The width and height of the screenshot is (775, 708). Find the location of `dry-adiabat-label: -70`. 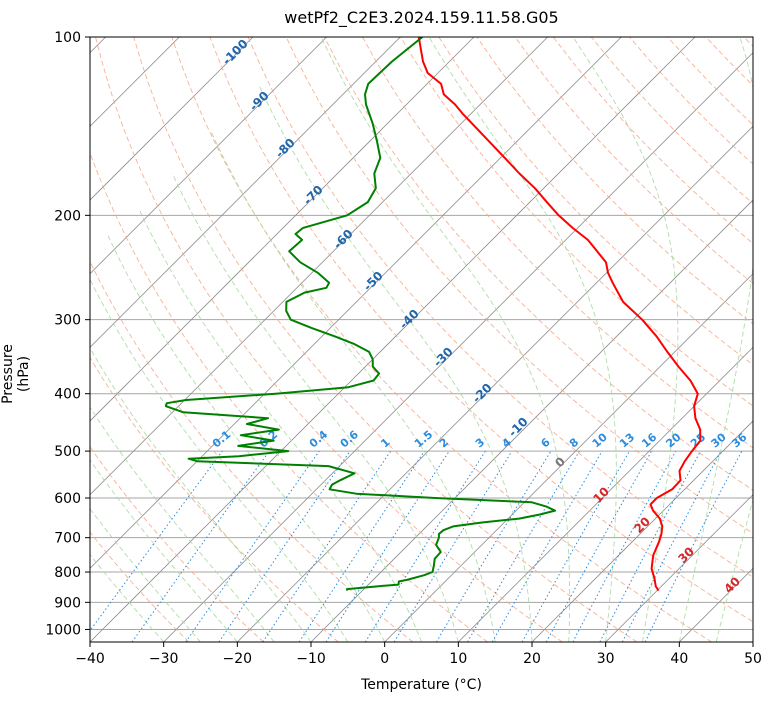

dry-adiabat-label: -70 is located at coordinates (313, 195).